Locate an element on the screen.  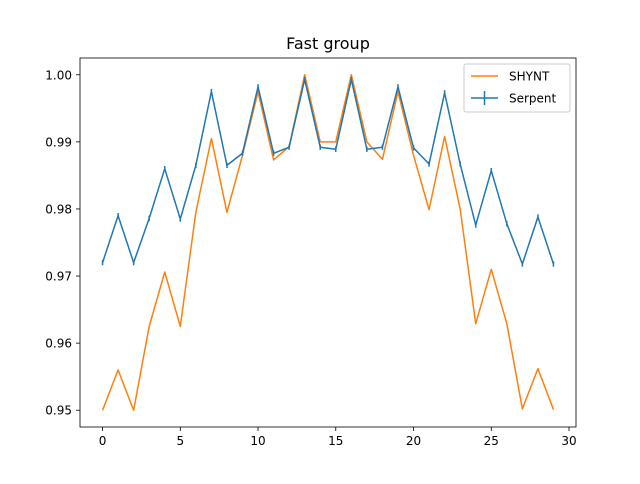
x-tick-label: 30 is located at coordinates (568, 441).